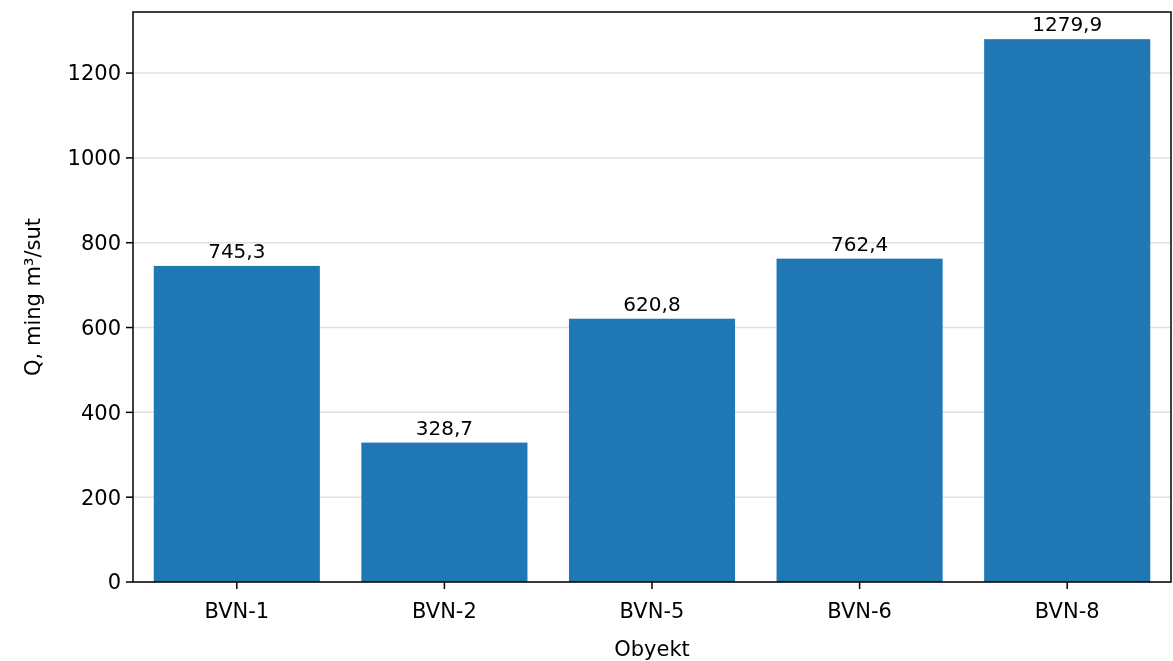 This screenshot has height=661, width=1173. I want to click on data-label: 328,7, so click(444, 427).